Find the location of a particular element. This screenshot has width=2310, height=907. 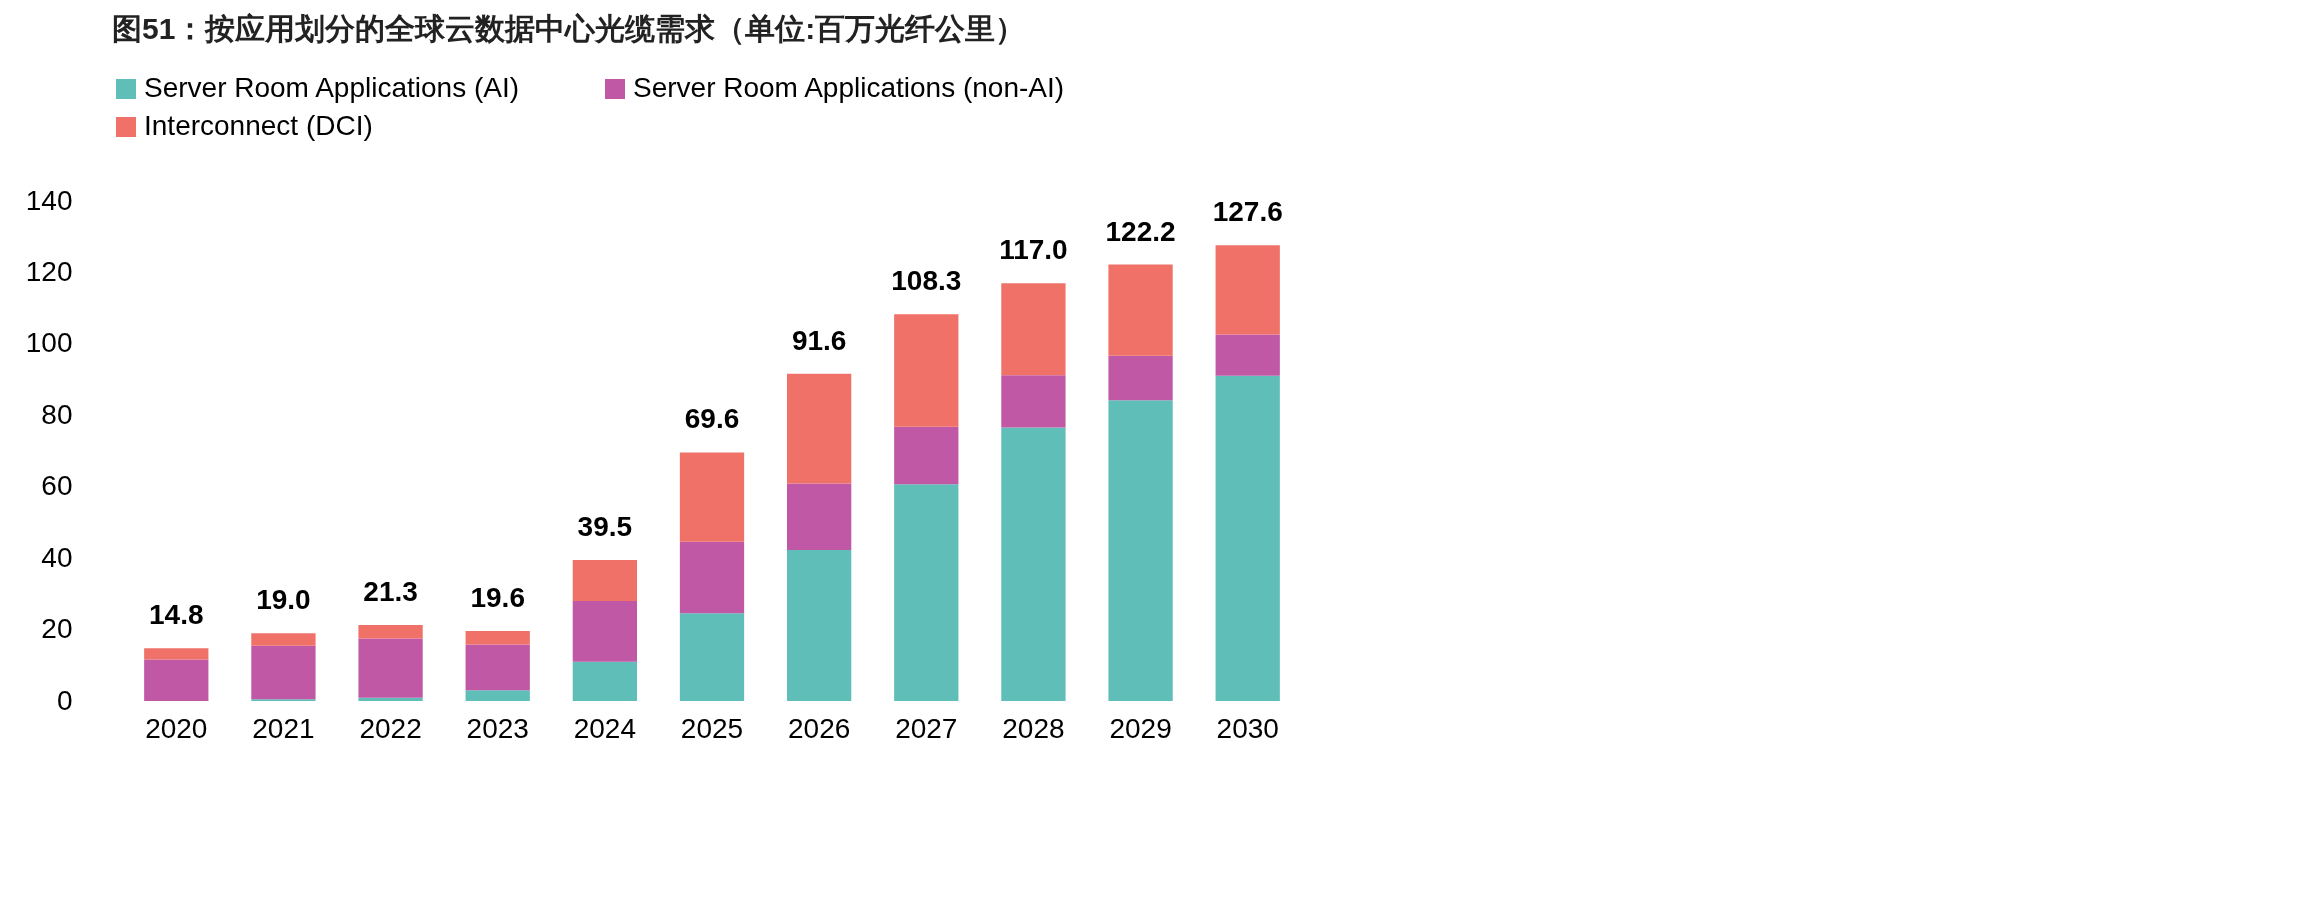

total-label: 39.5 is located at coordinates (605, 526).